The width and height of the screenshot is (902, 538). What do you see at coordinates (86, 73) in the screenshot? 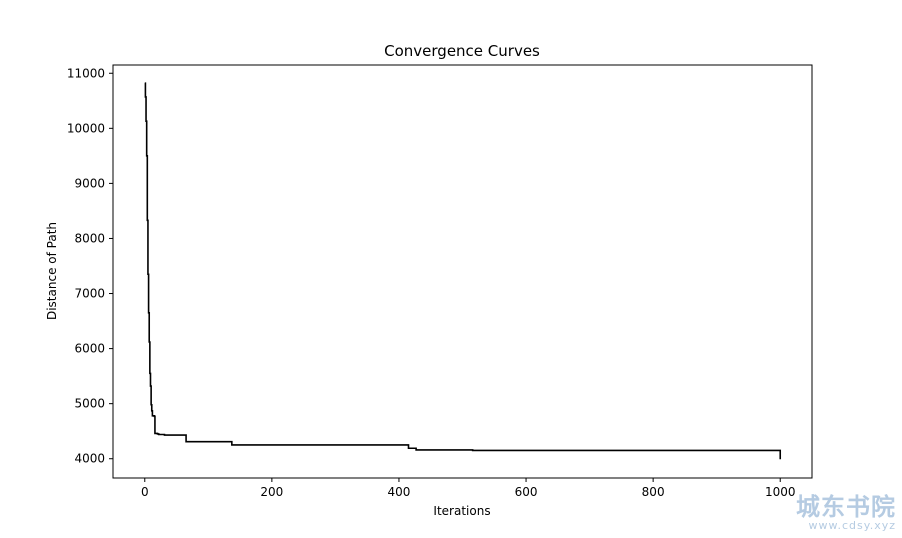
I see `y-tick-label: 11000` at bounding box center [86, 73].